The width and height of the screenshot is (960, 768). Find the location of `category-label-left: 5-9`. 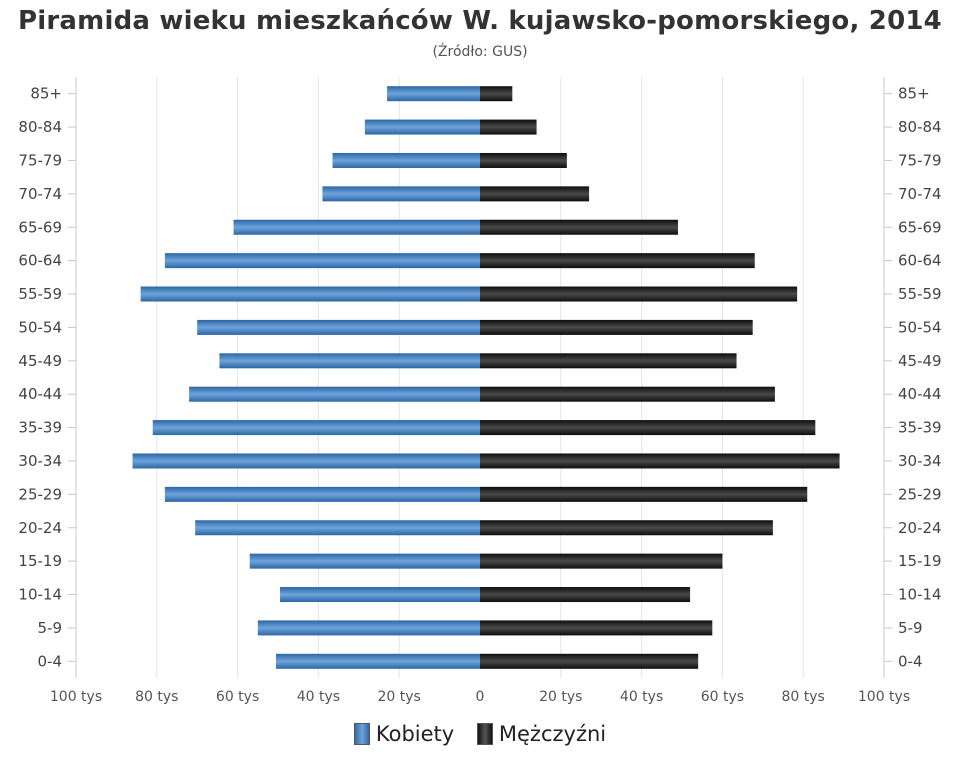

category-label-left: 5-9 is located at coordinates (50, 628).